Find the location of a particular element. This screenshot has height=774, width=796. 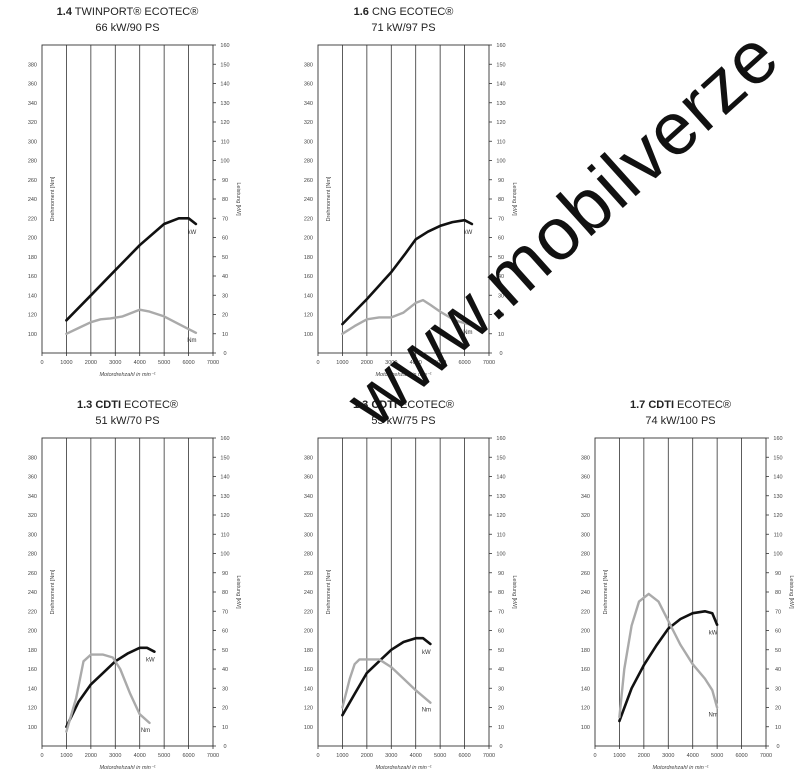

left-tick-label: 320 is located at coordinates (32, 123).